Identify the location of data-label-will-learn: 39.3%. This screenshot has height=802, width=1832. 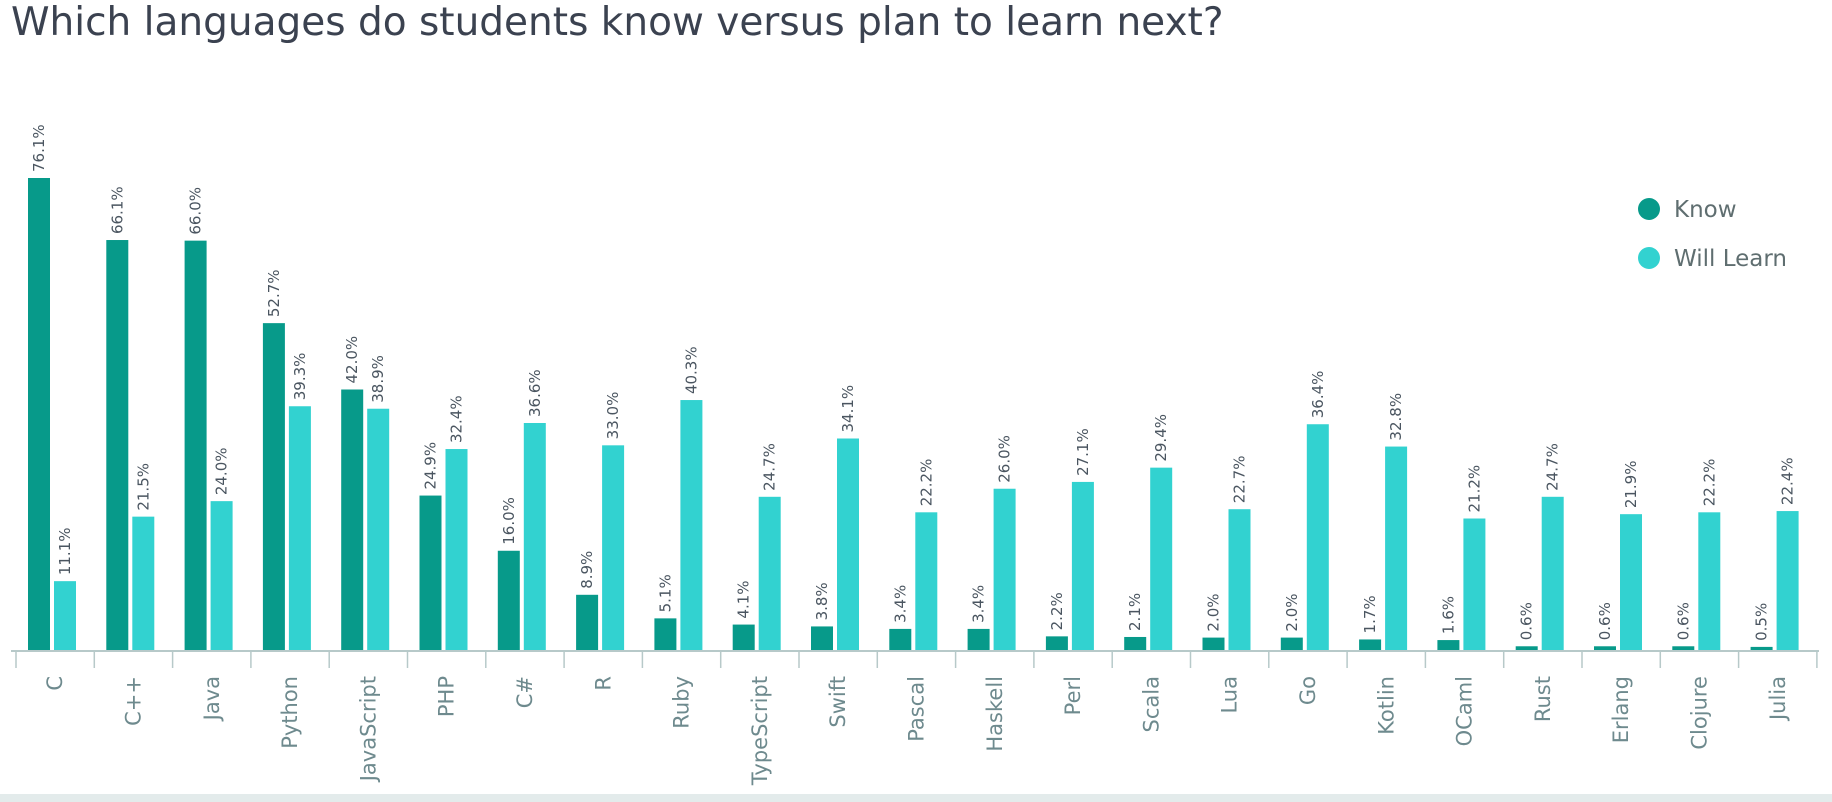
(300, 377).